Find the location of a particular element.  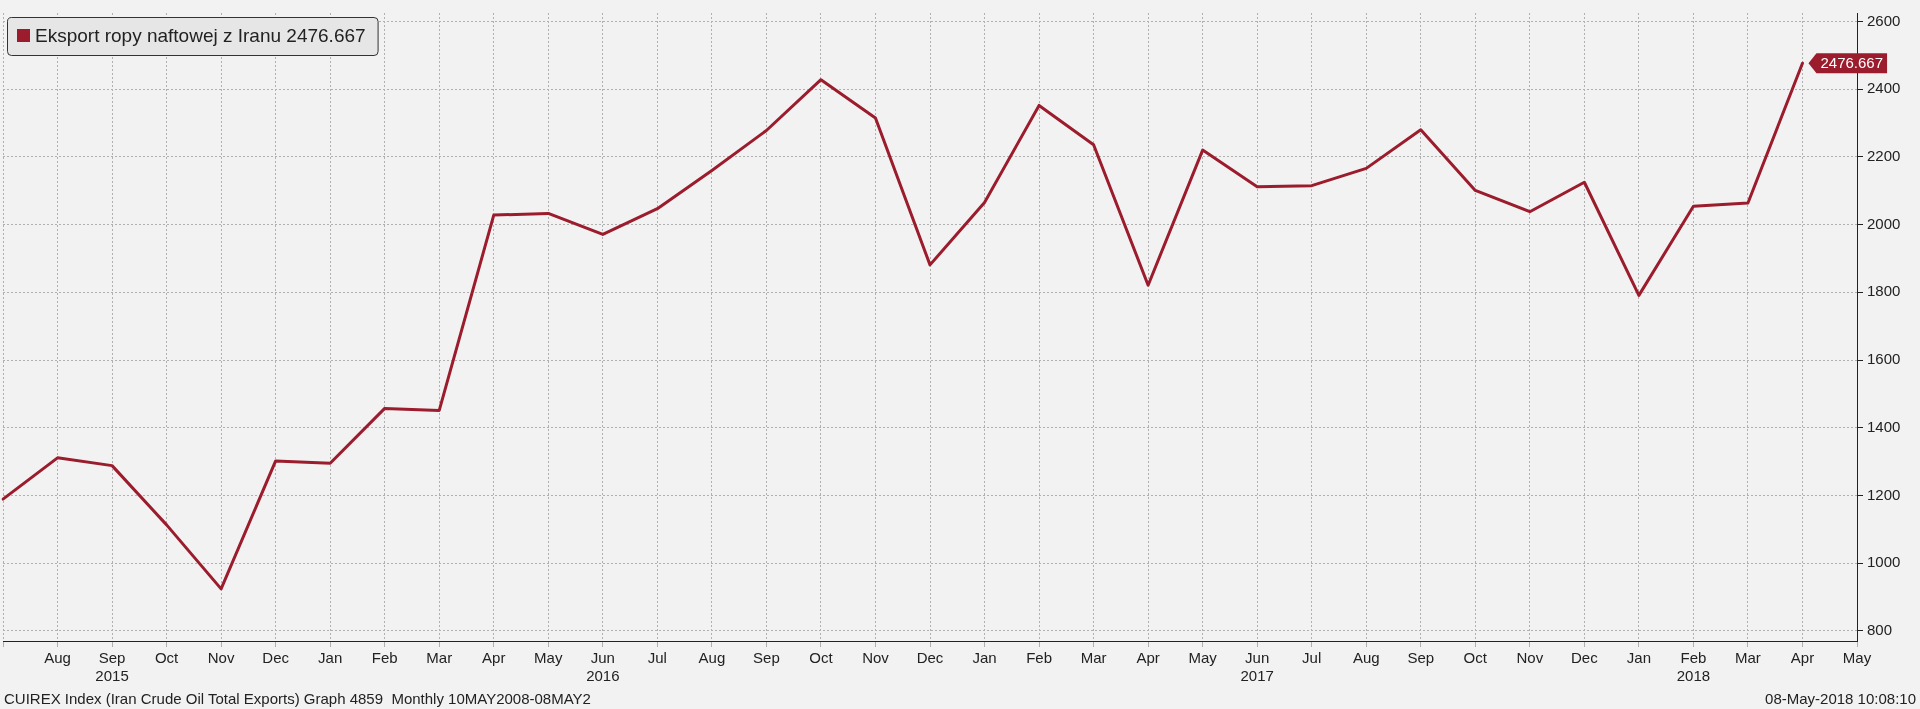

category-label: 2016 is located at coordinates (603, 676).